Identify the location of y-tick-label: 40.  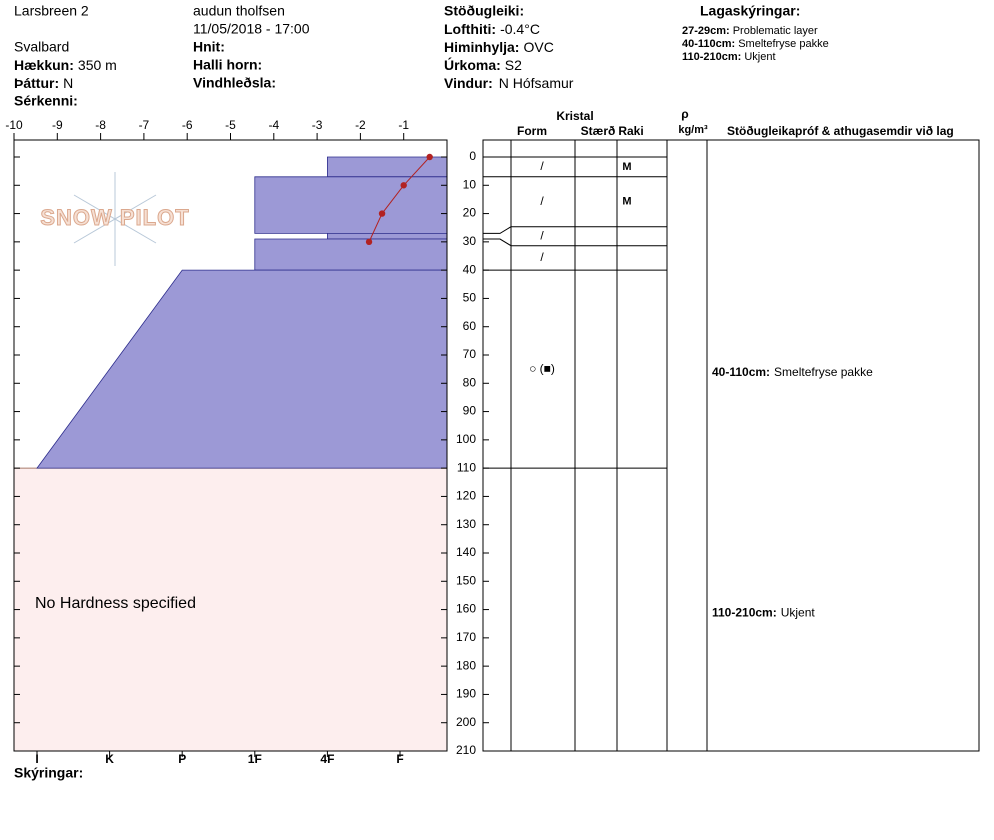
(470, 269).